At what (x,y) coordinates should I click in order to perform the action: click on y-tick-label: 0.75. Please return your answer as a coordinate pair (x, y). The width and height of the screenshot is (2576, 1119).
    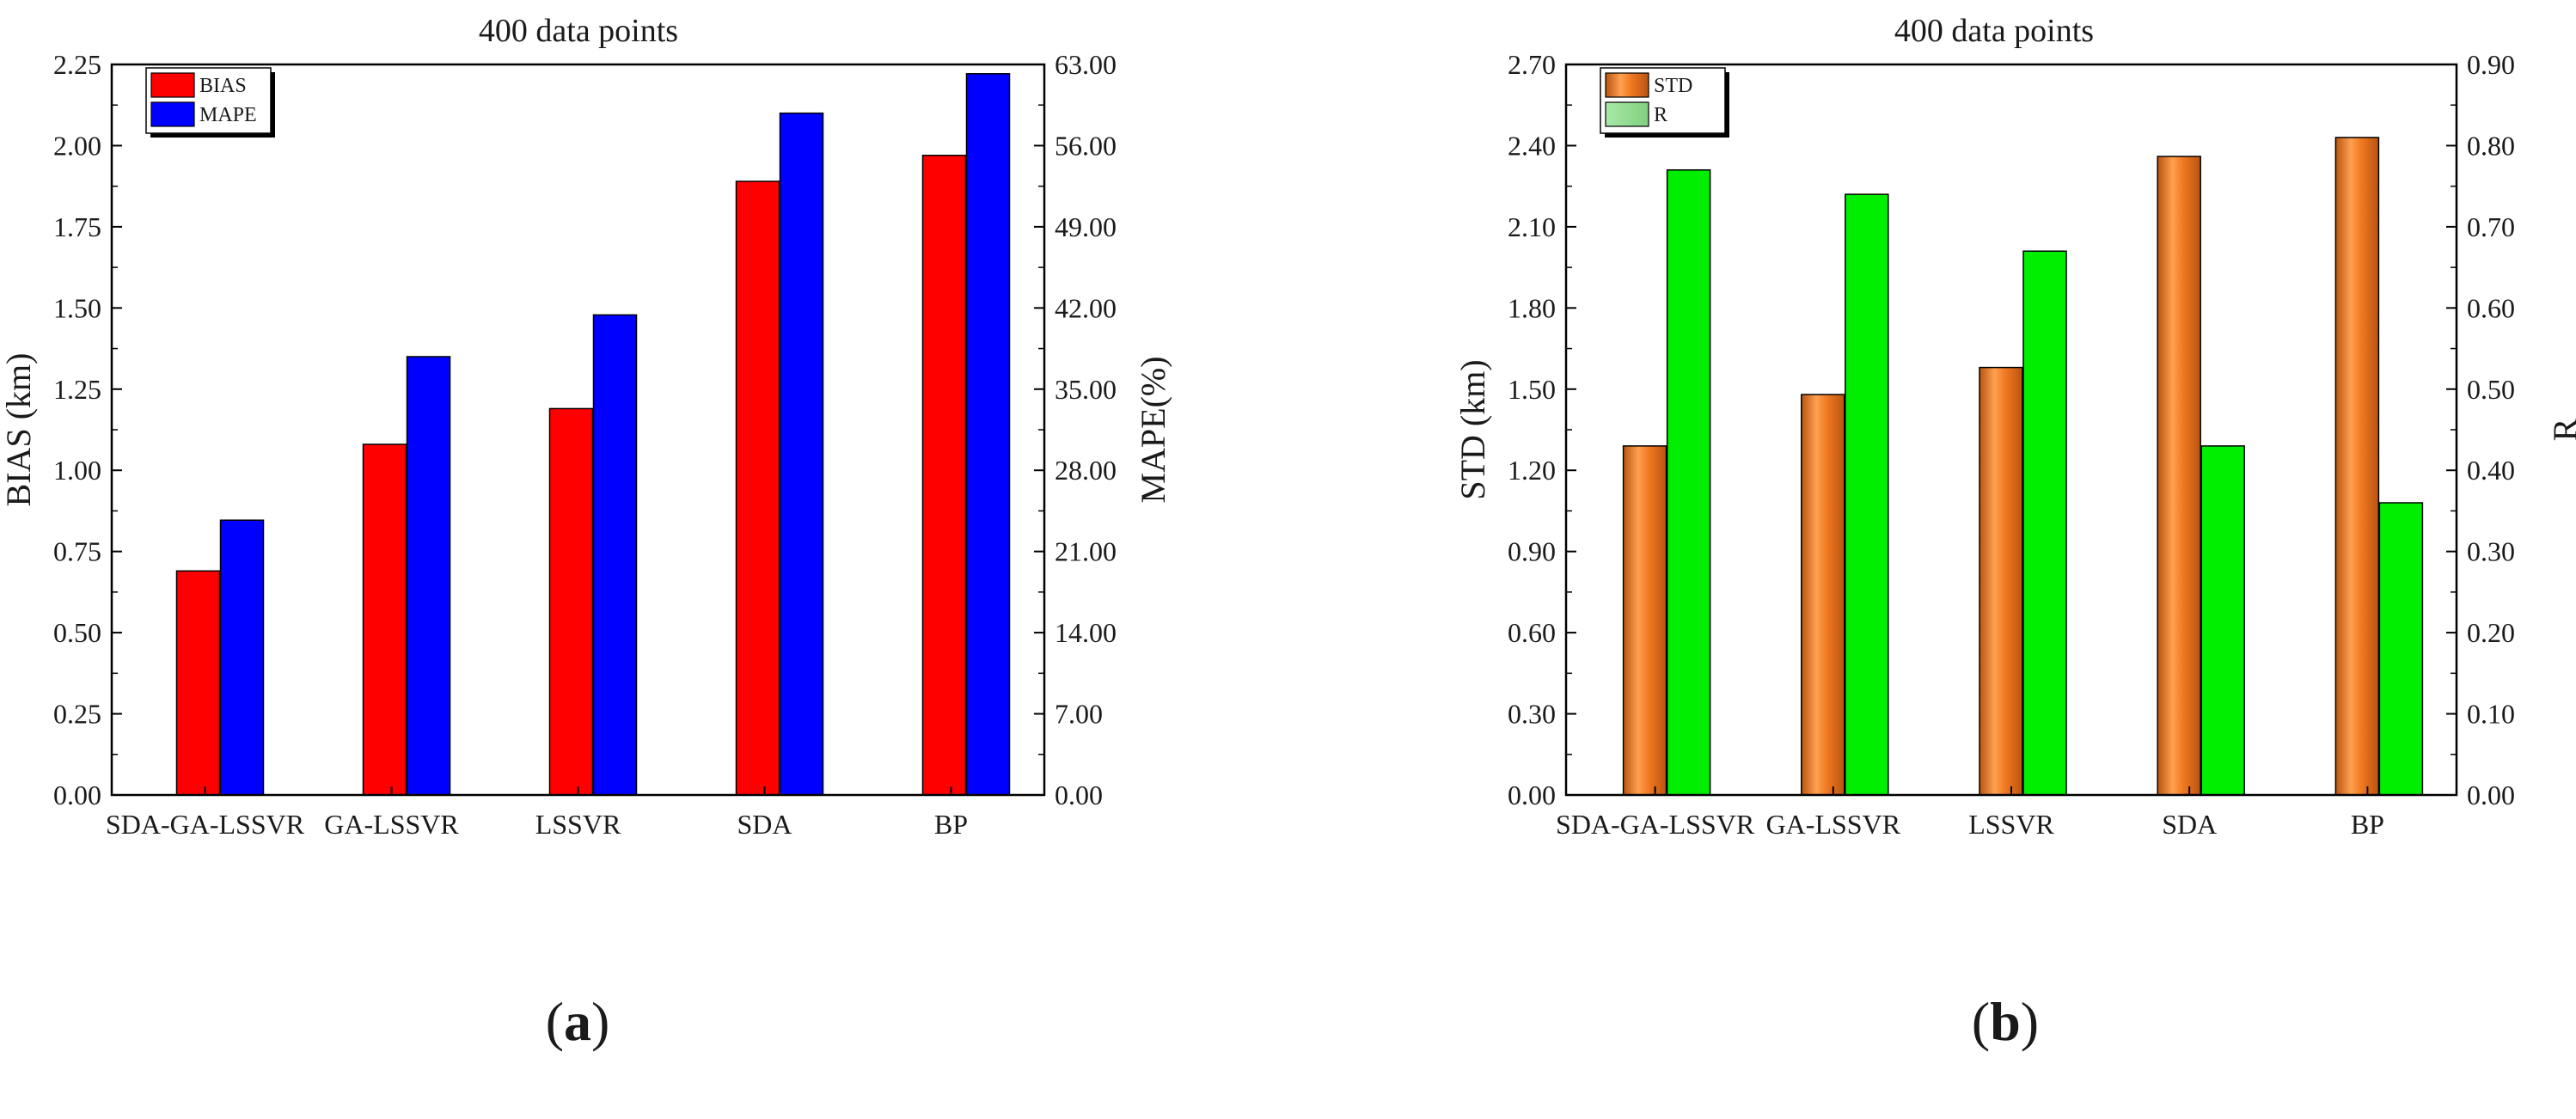
    Looking at the image, I should click on (77, 552).